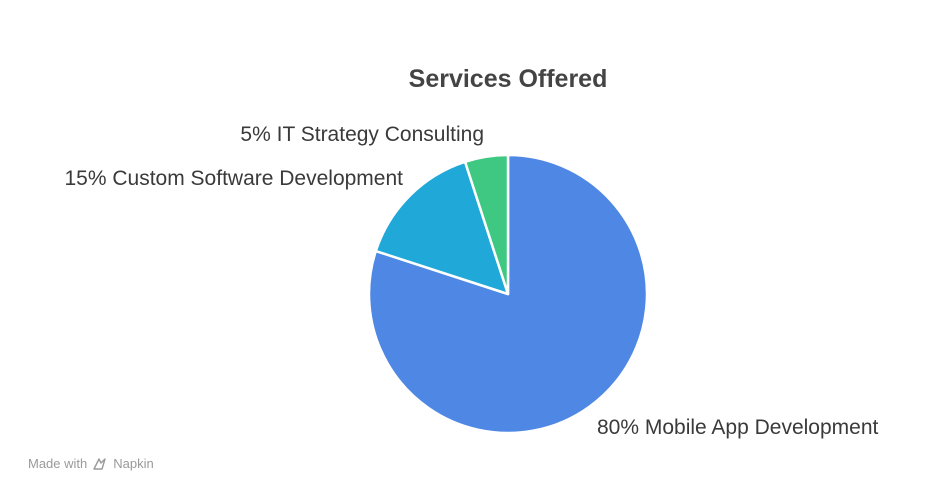 The height and width of the screenshot is (500, 944). I want to click on chart-title: Services Offered, so click(508, 79).